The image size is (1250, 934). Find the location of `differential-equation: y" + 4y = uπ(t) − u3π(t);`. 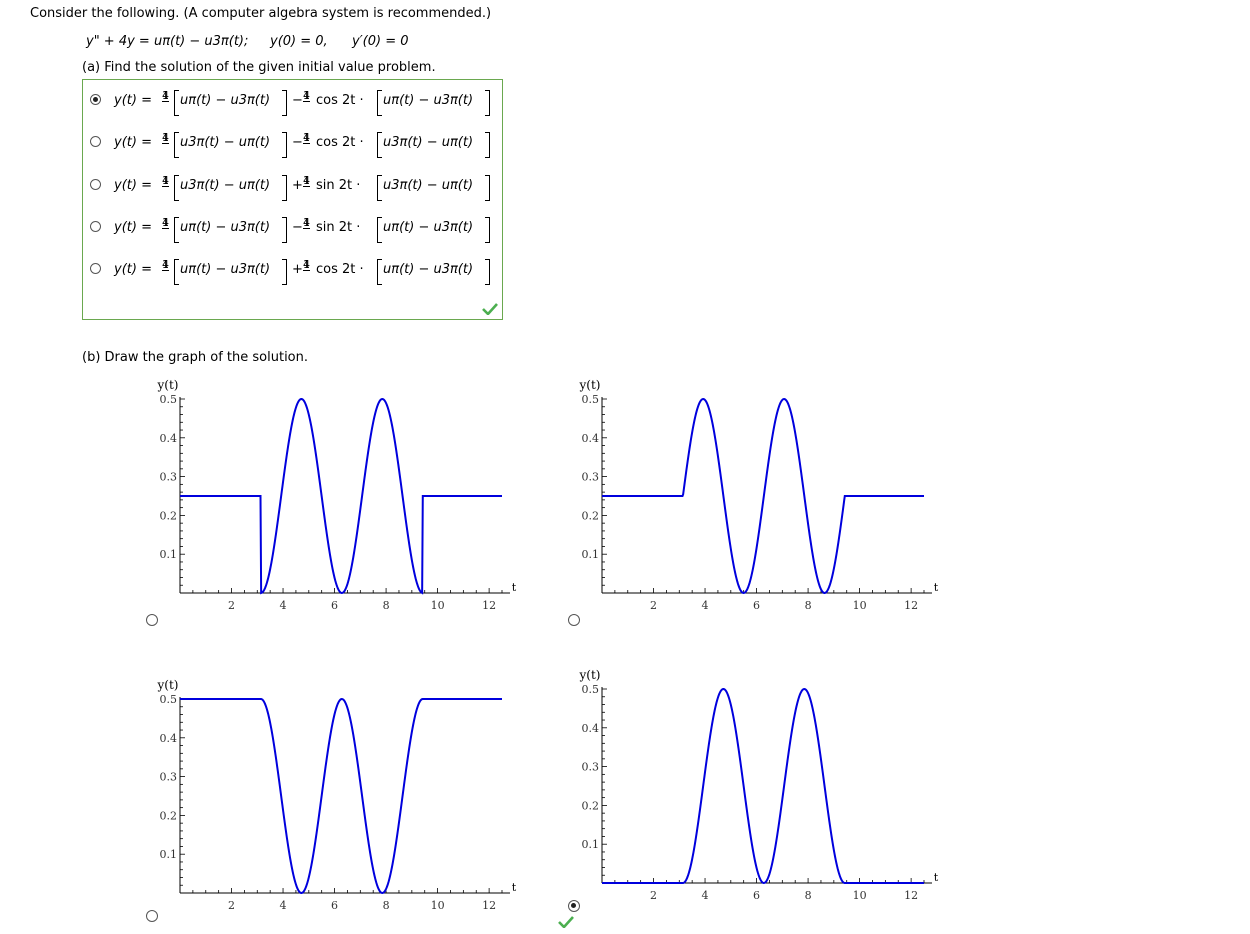

differential-equation: y" + 4y = uπ(t) − u3π(t); is located at coordinates (167, 41).